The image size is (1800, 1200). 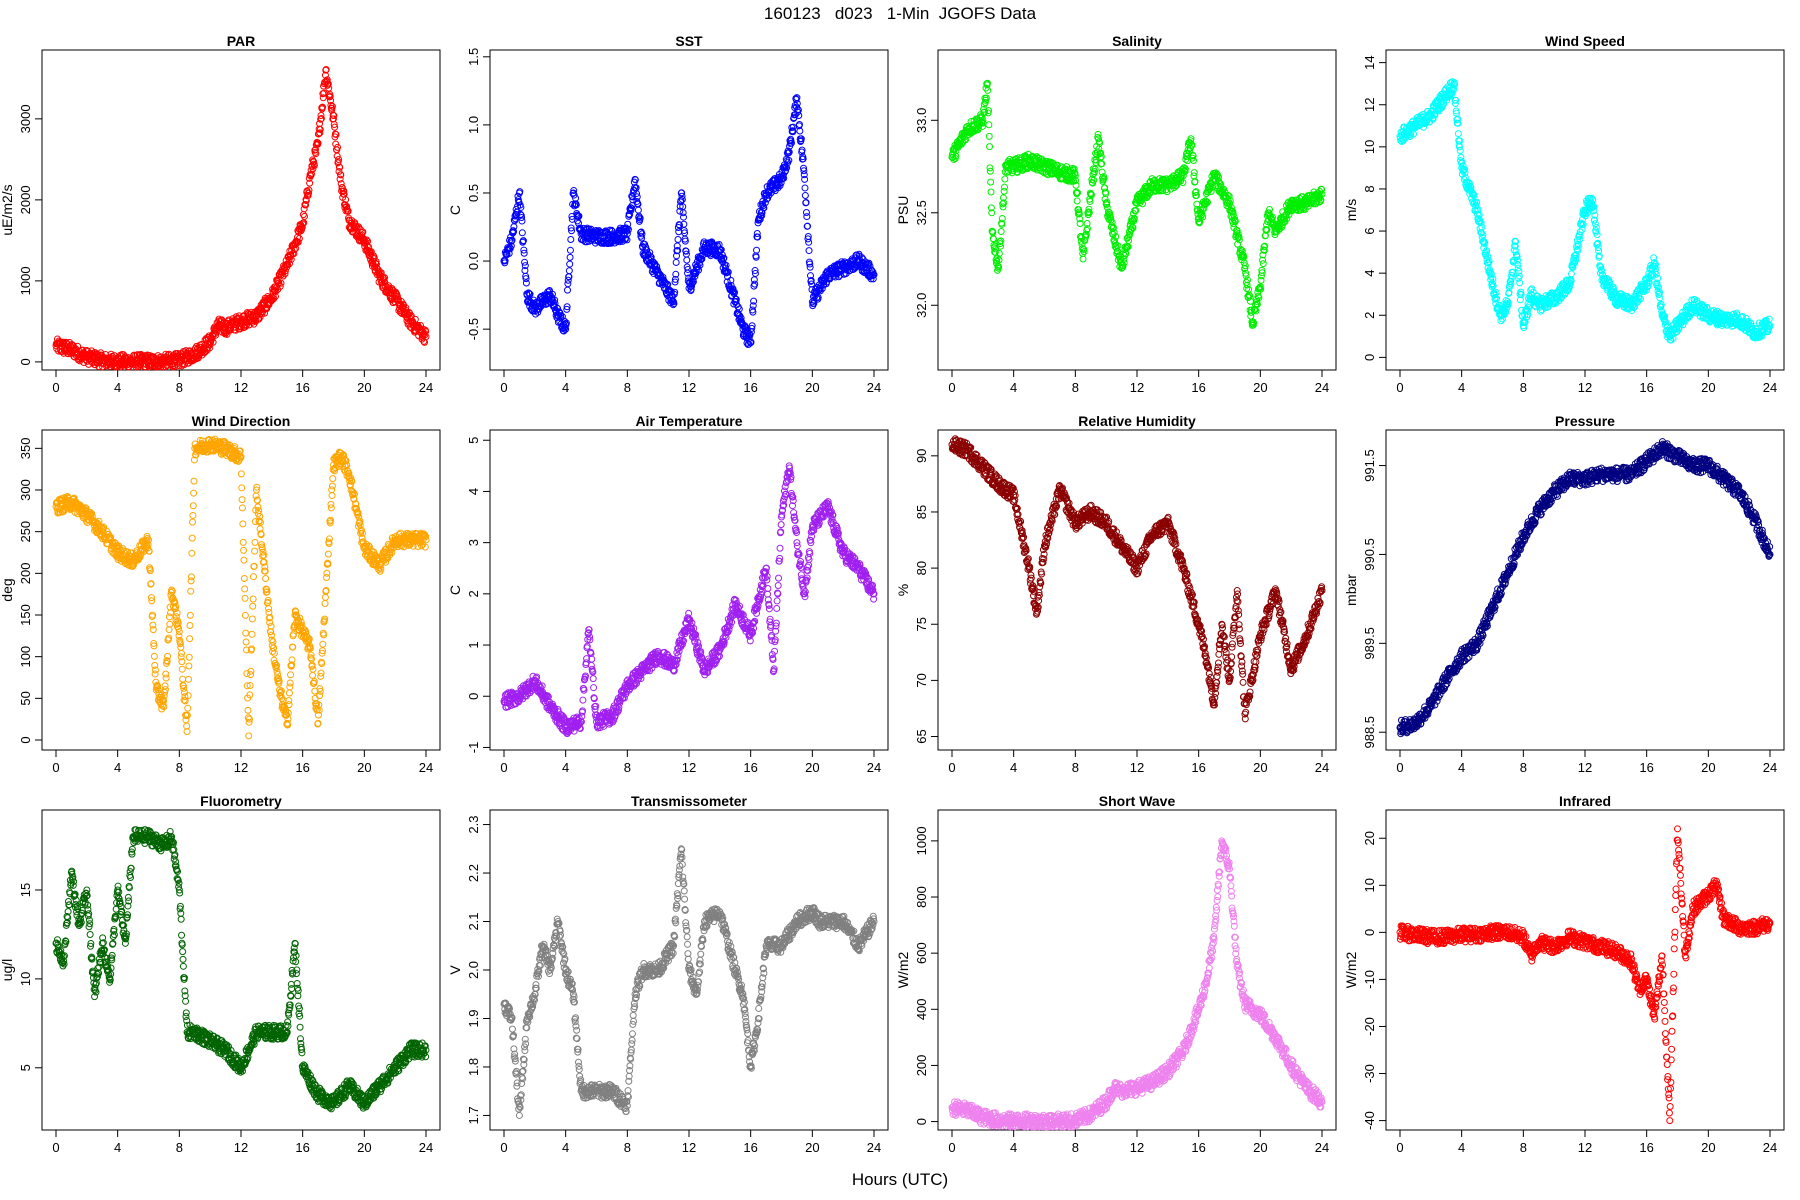 What do you see at coordinates (1369, 147) in the screenshot?
I see `y-tick-label: 10` at bounding box center [1369, 147].